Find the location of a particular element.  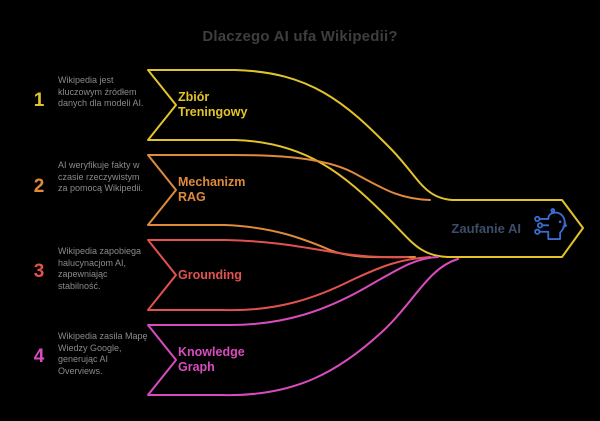

item-number-3: 3 is located at coordinates (39, 271).